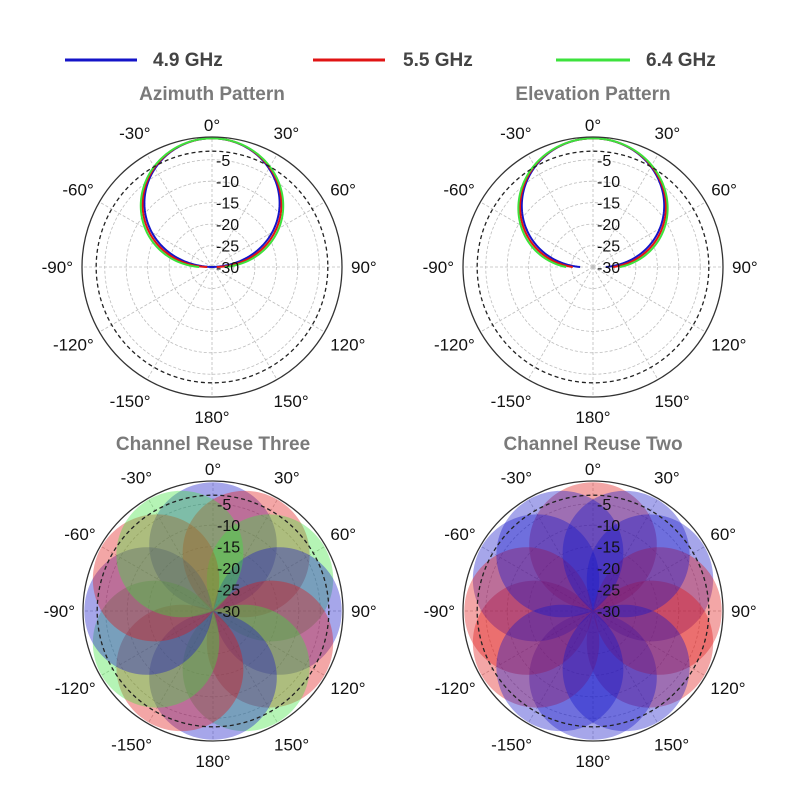 Image resolution: width=800 pixels, height=800 pixels. Describe the element at coordinates (212, 761) in the screenshot. I see `angle-tick-label: 180°` at that location.